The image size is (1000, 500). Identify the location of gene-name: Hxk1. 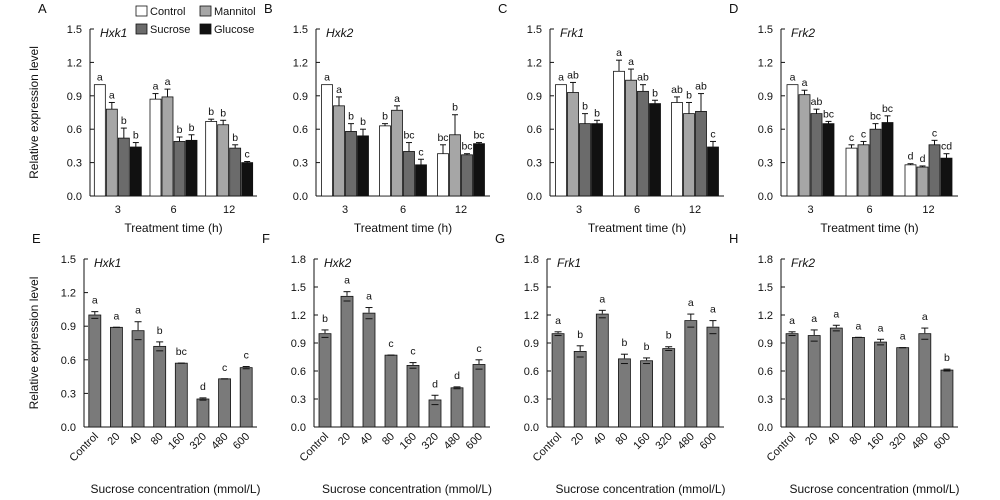
(107, 263).